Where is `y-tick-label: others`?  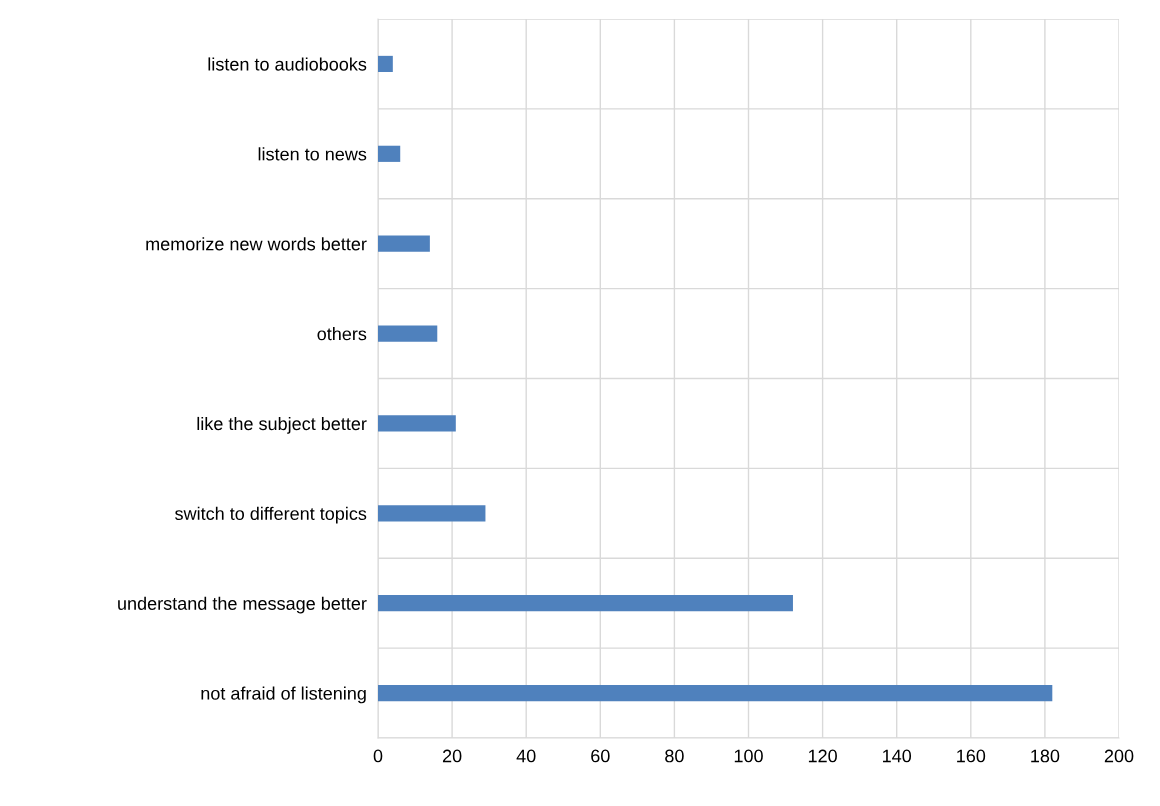 y-tick-label: others is located at coordinates (342, 334).